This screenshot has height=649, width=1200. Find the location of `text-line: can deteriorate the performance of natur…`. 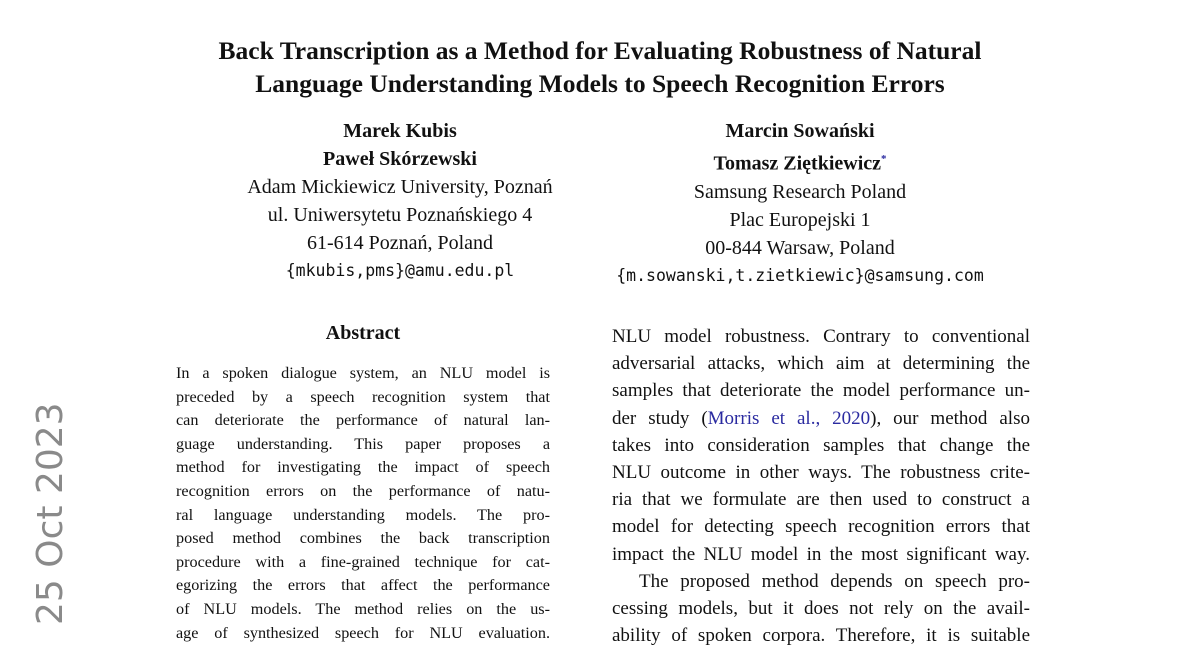

text-line: can deteriorate the performance of natur… is located at coordinates (363, 420).